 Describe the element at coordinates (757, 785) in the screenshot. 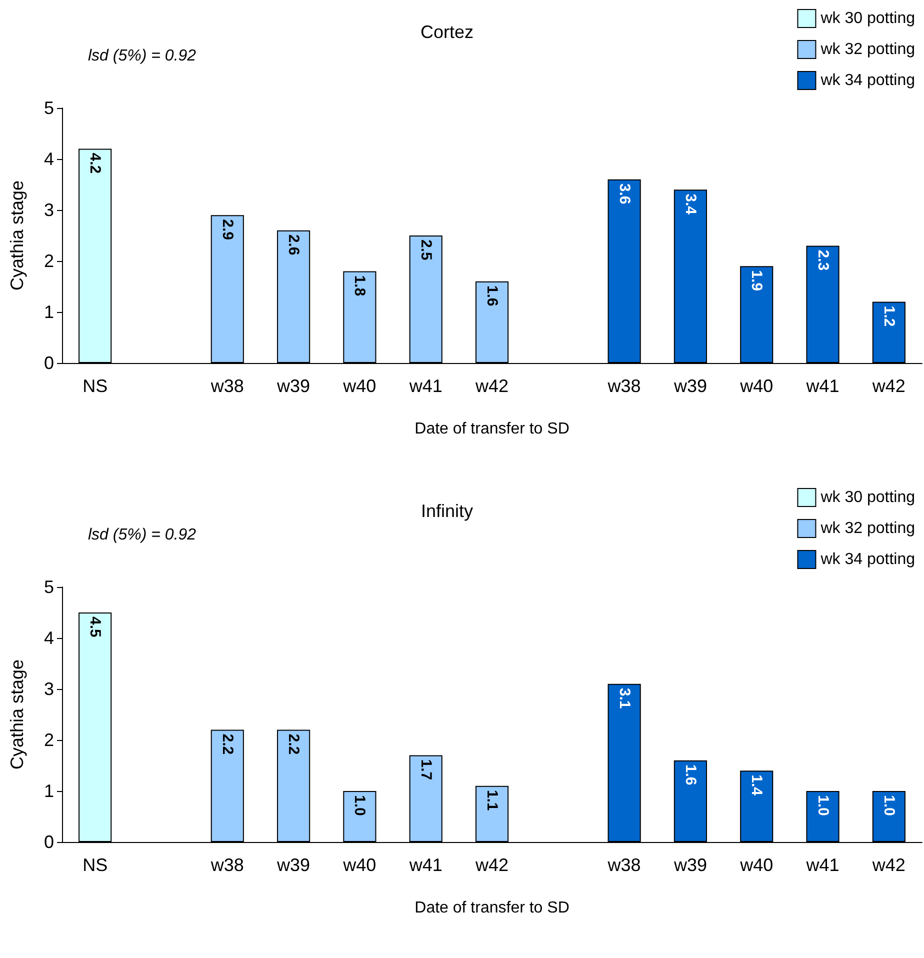

I see `data-label: 1.4` at that location.